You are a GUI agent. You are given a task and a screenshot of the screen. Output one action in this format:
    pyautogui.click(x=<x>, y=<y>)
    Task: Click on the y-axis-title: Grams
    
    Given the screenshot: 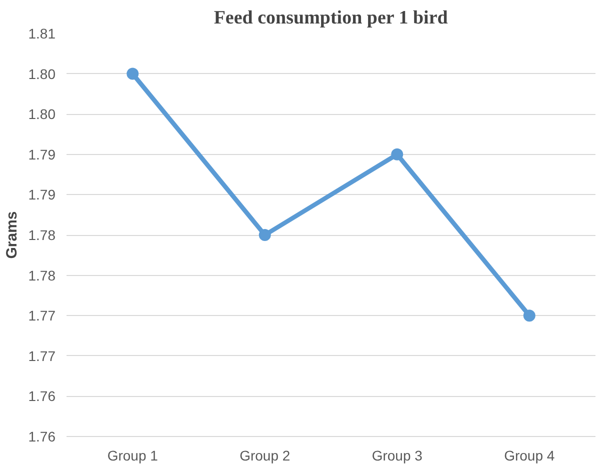 What is the action you would take?
    pyautogui.click(x=11, y=235)
    